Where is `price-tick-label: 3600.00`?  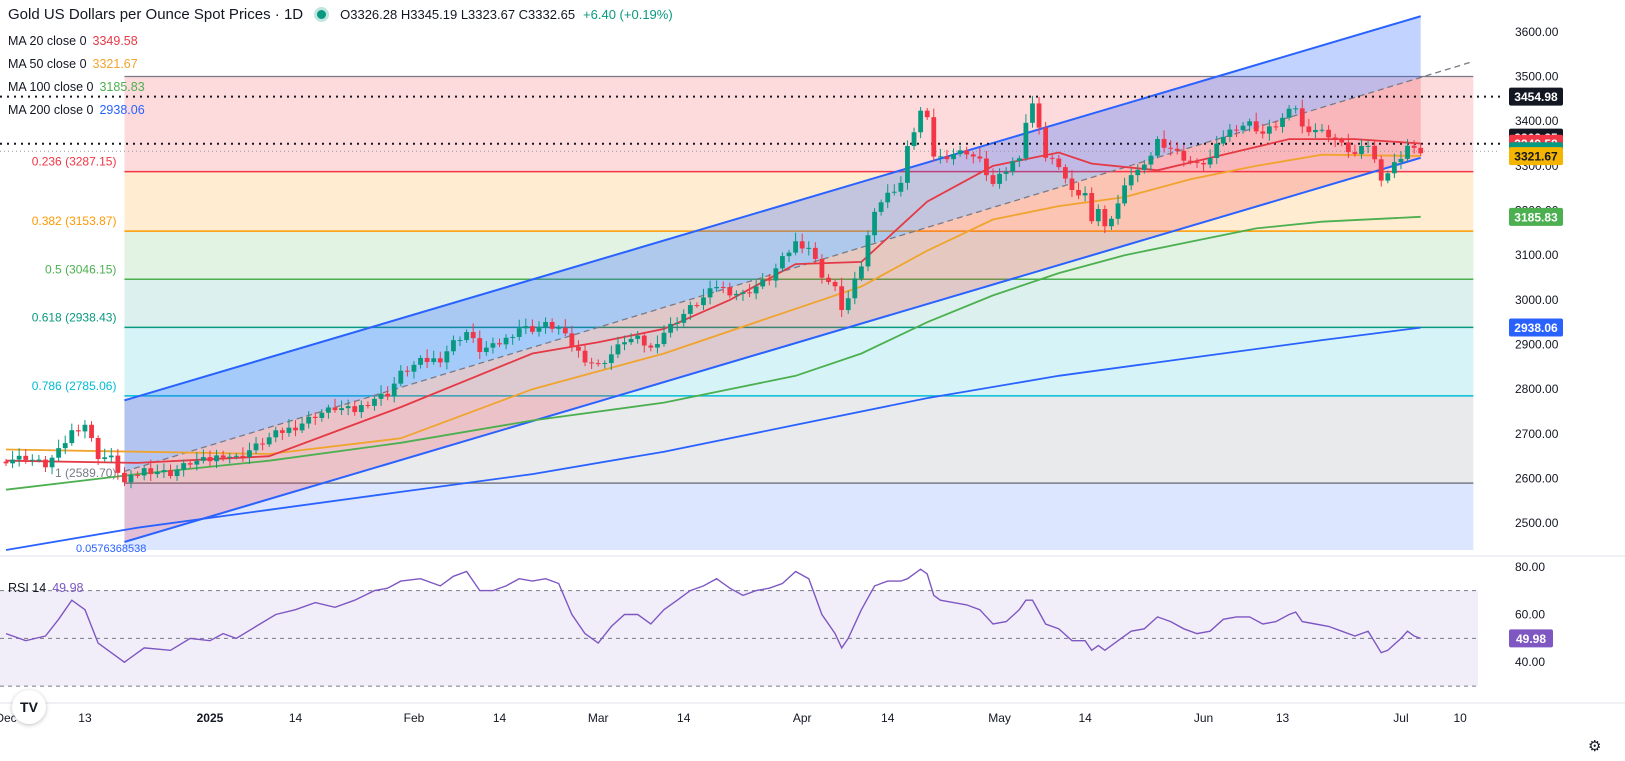
price-tick-label: 3600.00 is located at coordinates (1537, 32).